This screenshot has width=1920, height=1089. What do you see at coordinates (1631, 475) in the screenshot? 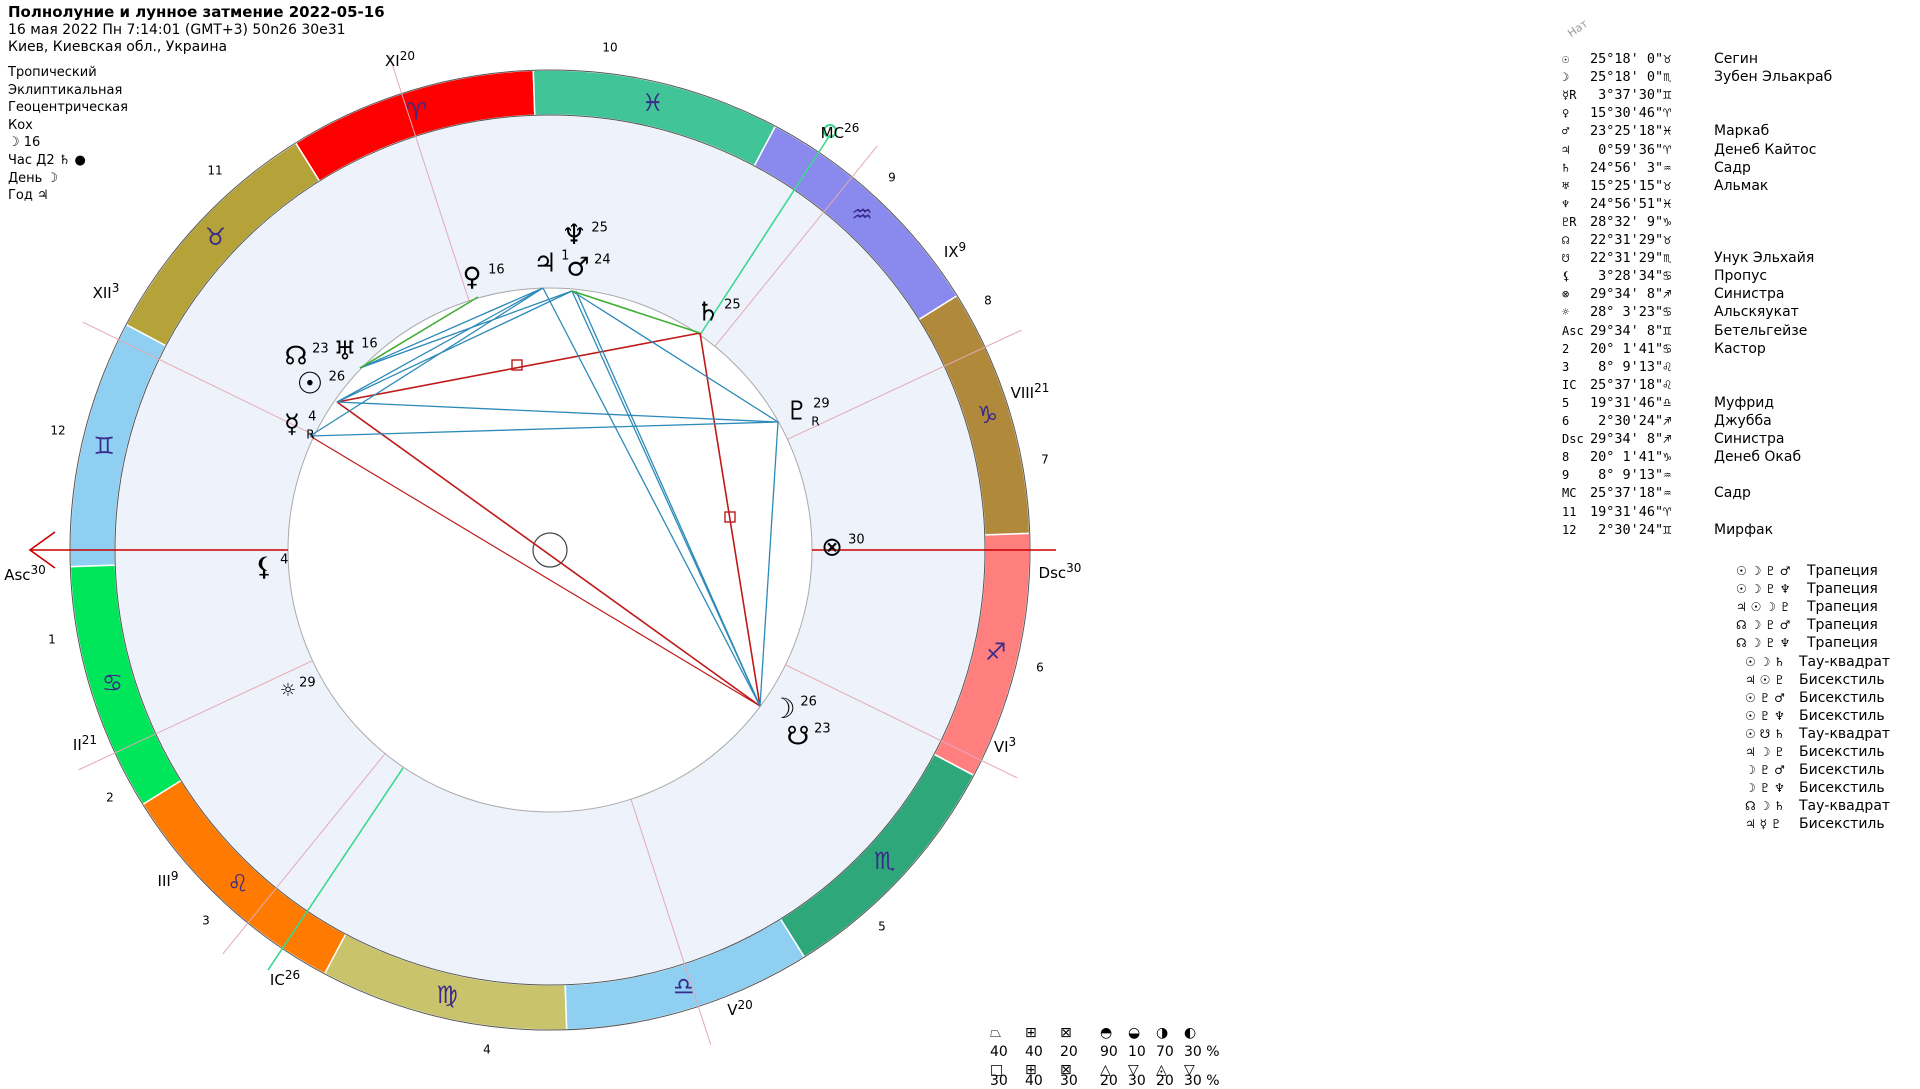
I see `position-value: 8° 9'13"♒` at bounding box center [1631, 475].